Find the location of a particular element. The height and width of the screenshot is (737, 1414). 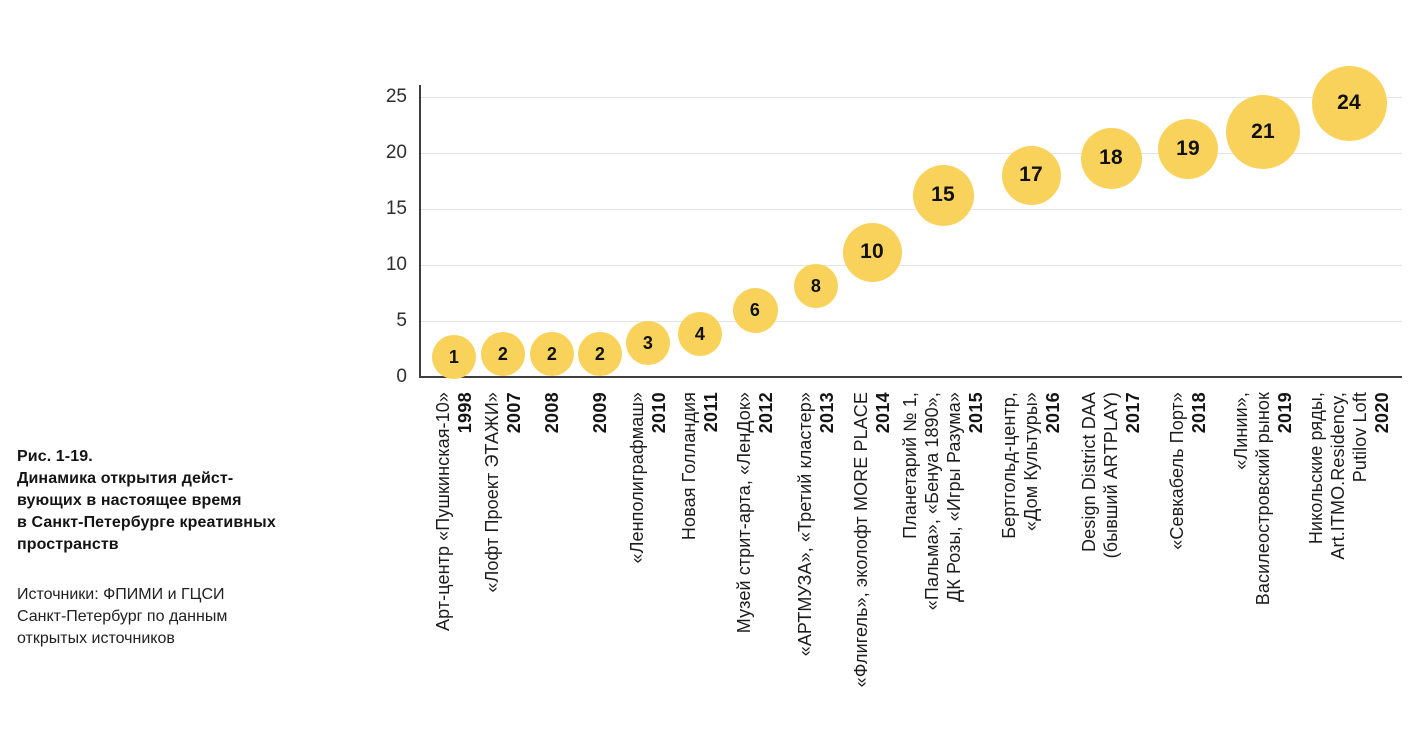

x-label-year: 2013 is located at coordinates (827, 413).